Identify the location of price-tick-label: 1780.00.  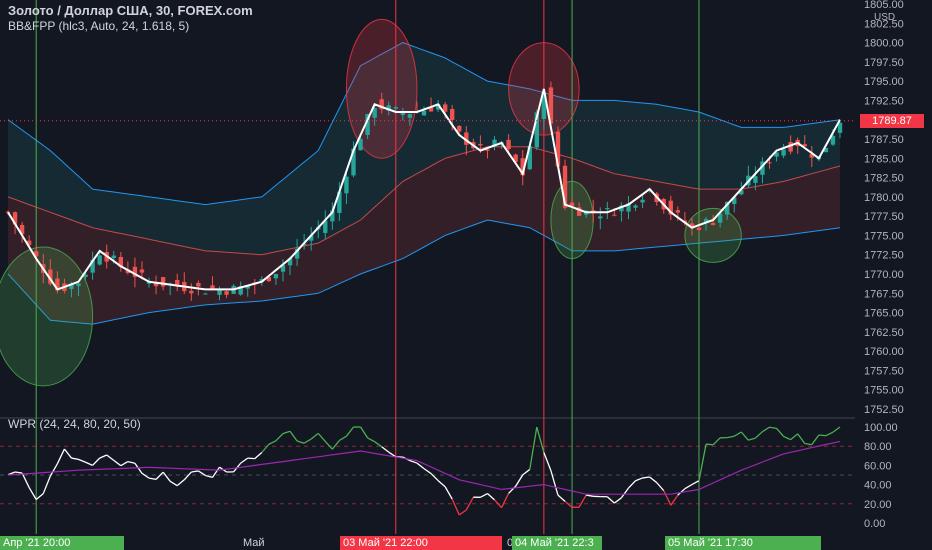
(884, 198).